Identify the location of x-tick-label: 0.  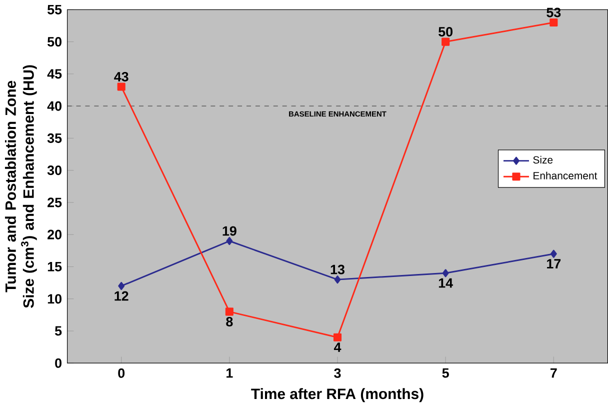
(121, 373).